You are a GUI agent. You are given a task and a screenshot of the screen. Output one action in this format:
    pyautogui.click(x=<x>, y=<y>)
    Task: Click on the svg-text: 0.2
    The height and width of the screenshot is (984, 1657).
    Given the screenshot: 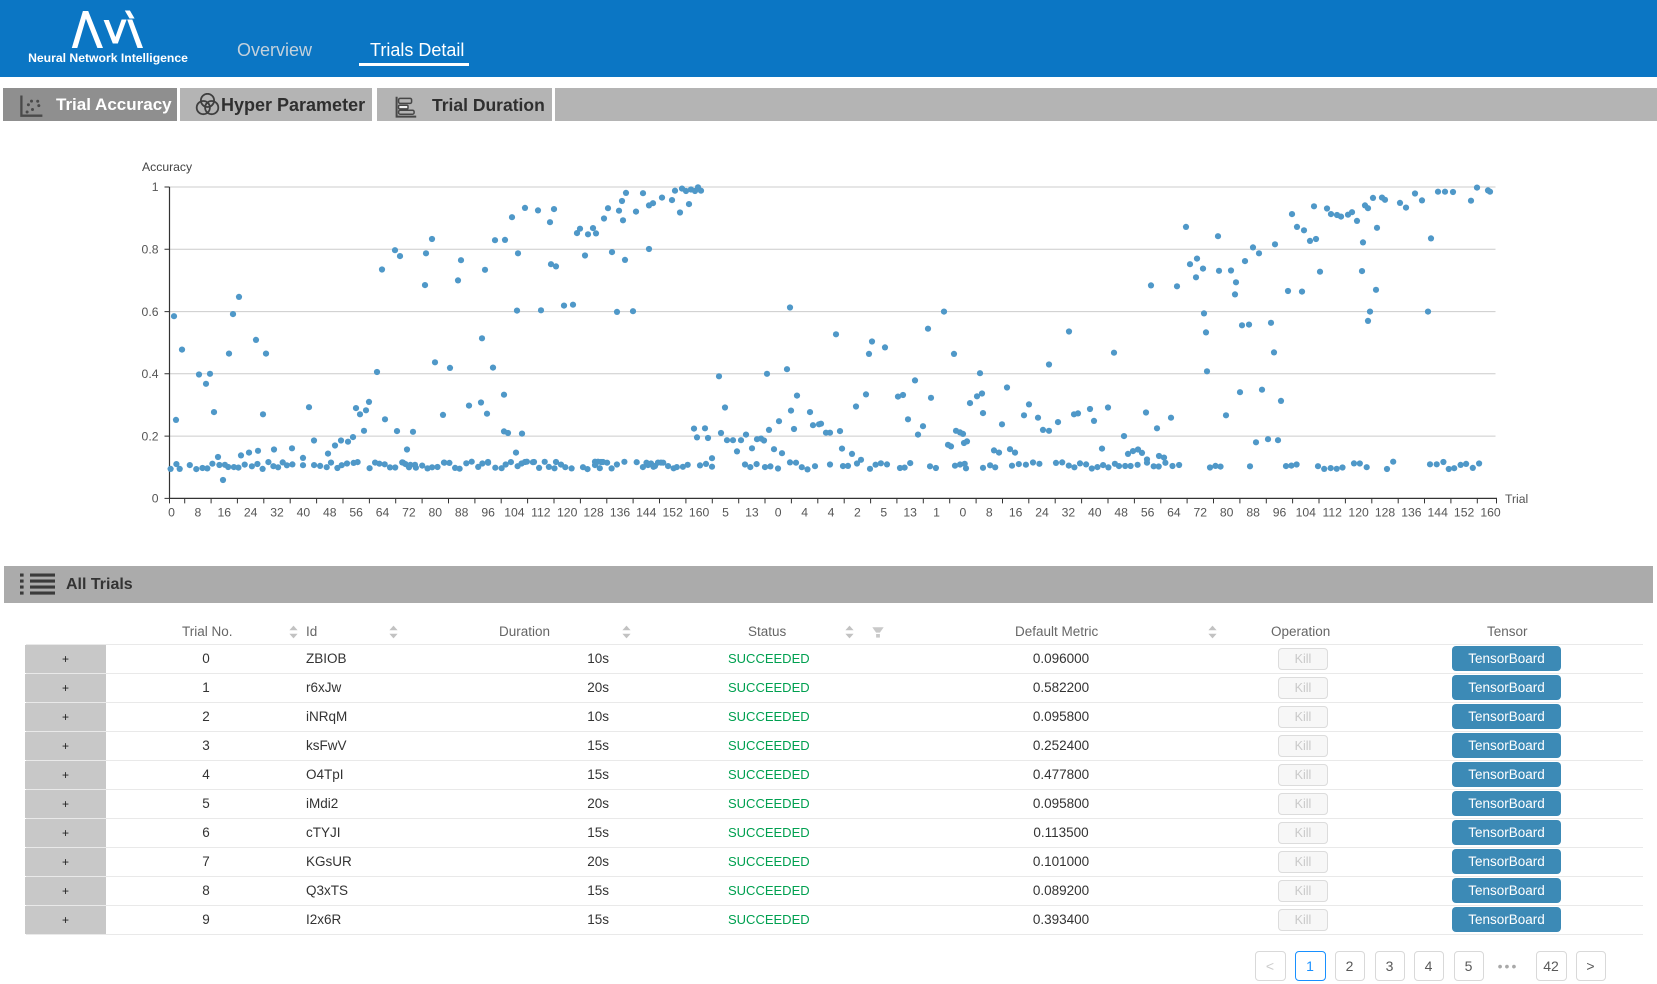 What is the action you would take?
    pyautogui.click(x=150, y=436)
    